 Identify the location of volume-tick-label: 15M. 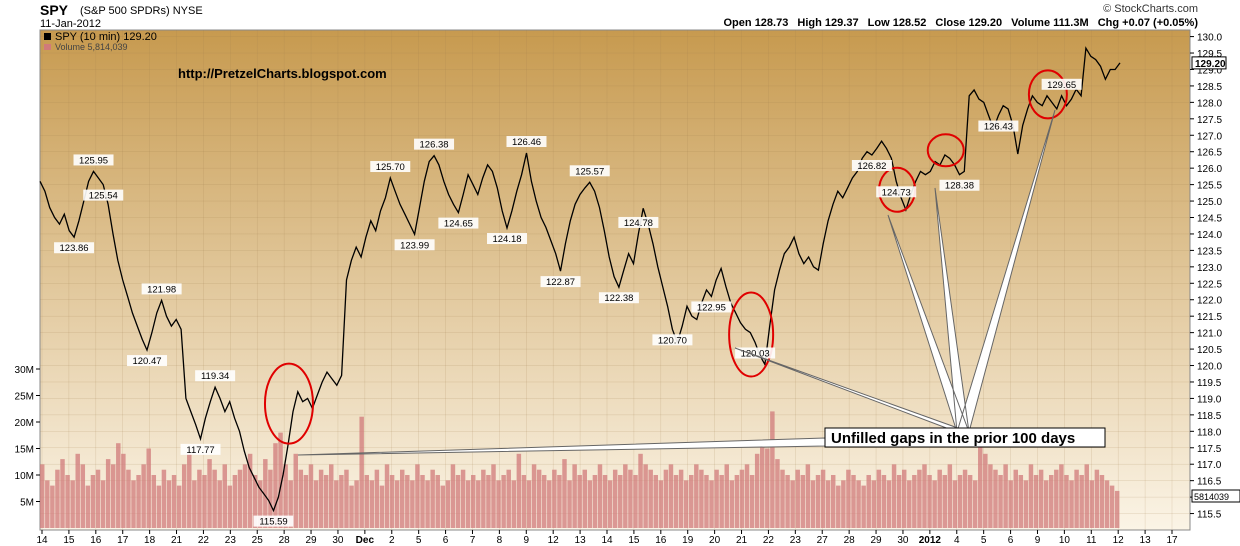
(24, 450).